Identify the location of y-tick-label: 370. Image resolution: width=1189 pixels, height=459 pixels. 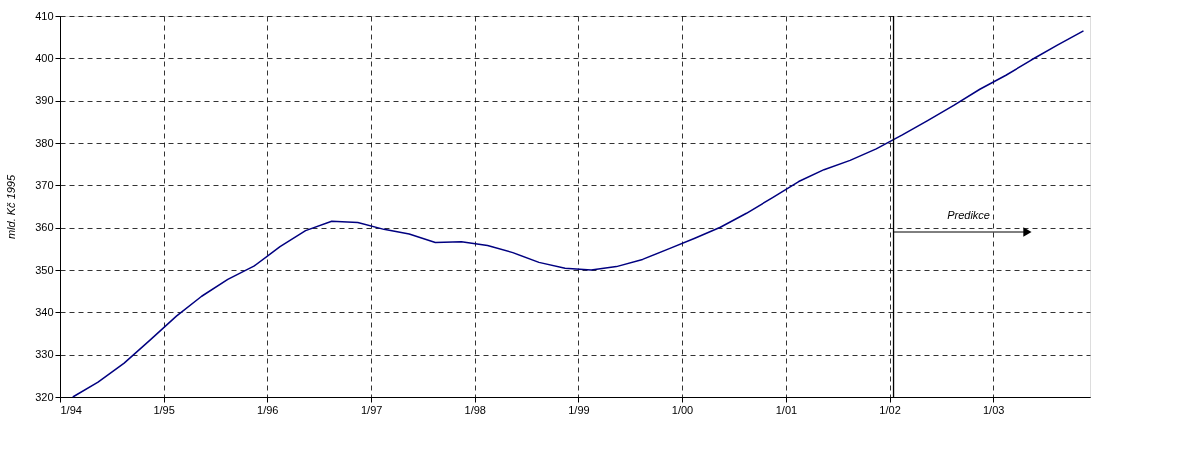
(44, 184).